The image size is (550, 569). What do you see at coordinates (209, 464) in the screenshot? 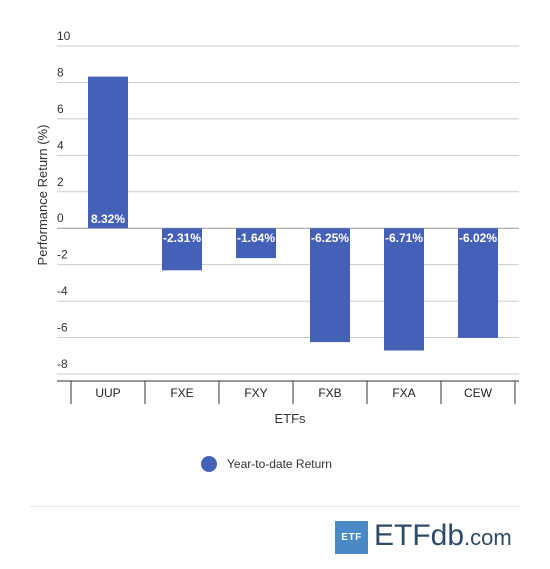
I see `legend-swatch` at bounding box center [209, 464].